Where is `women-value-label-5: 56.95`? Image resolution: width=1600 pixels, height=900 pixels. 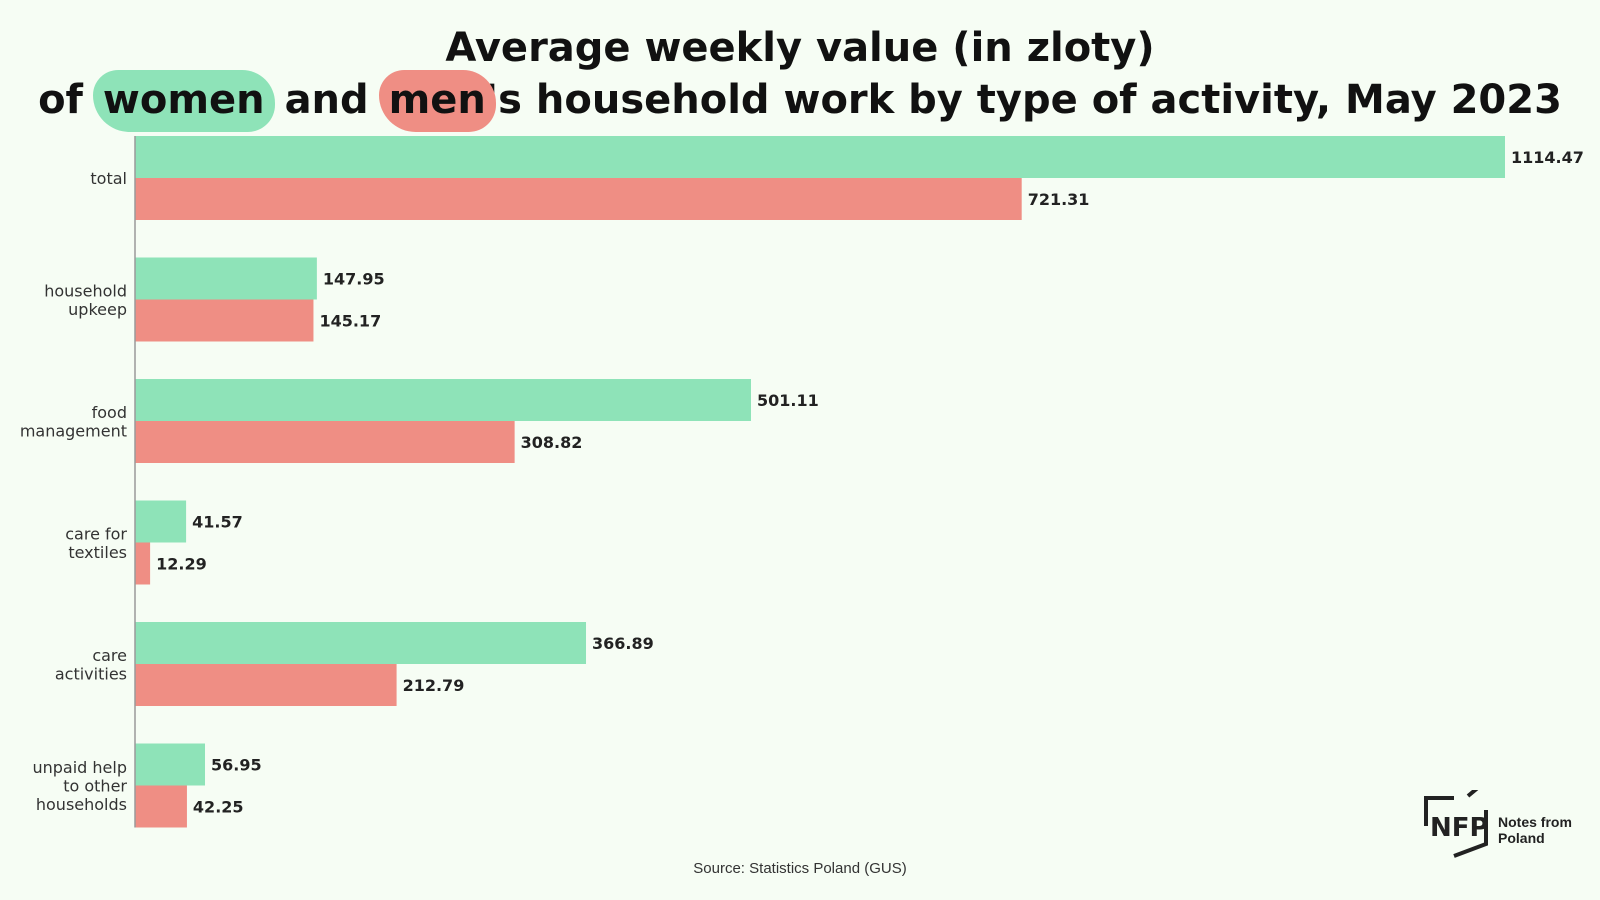 women-value-label-5: 56.95 is located at coordinates (236, 765).